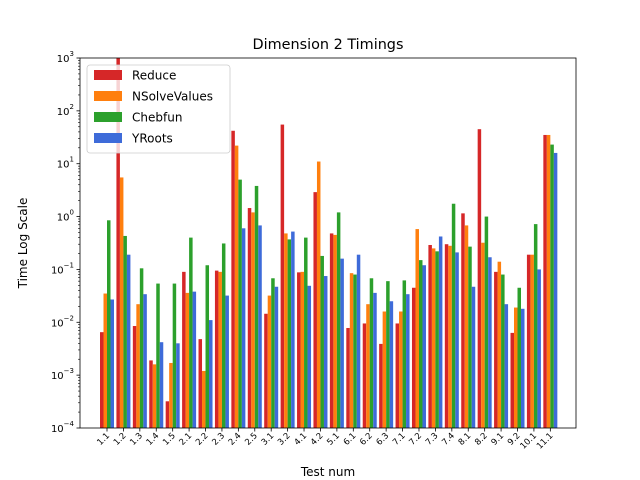  I want to click on y-tick-label: 10¹, so click(65, 163).